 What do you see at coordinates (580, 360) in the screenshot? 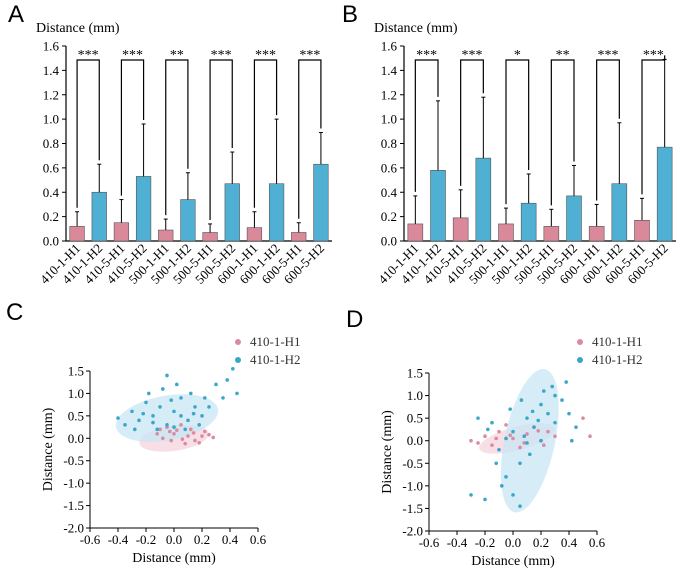
I see `legend-marker` at bounding box center [580, 360].